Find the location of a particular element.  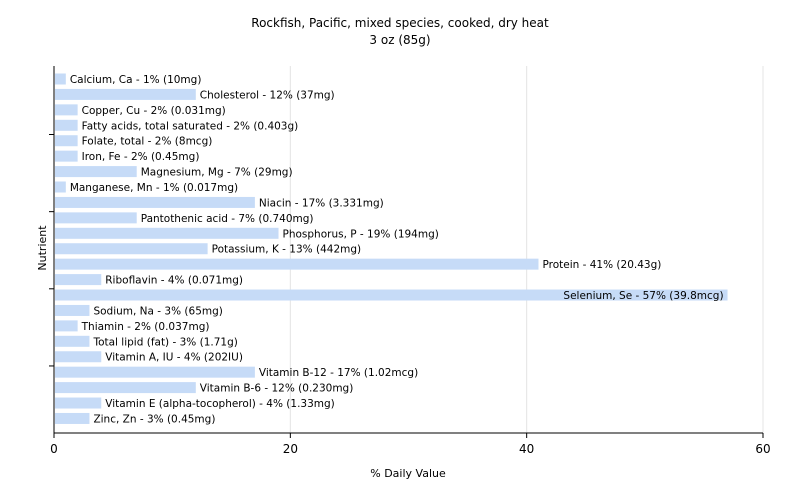

bar-label: Zinc, Zn - 3% (0.45mg) is located at coordinates (154, 419).